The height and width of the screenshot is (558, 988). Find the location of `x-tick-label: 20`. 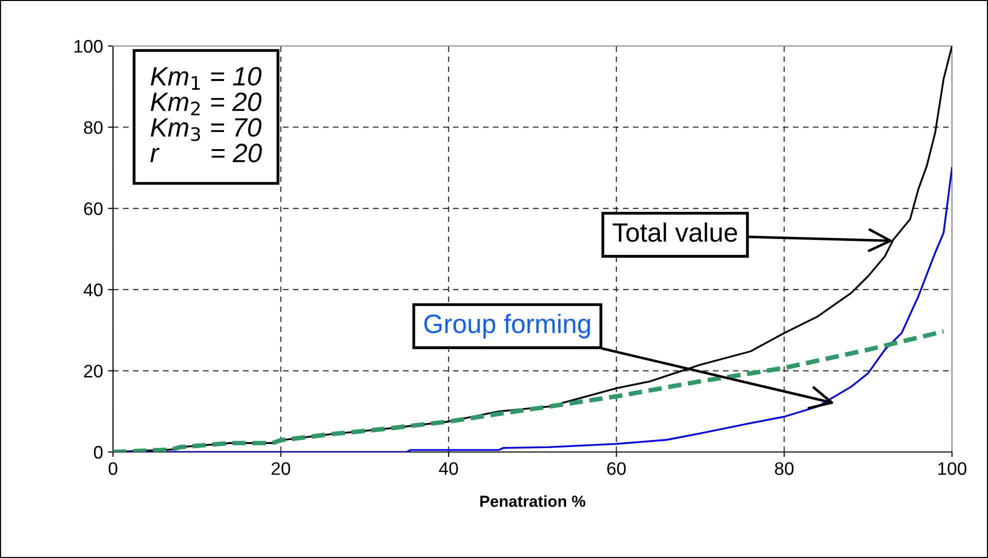

x-tick-label: 20 is located at coordinates (281, 468).